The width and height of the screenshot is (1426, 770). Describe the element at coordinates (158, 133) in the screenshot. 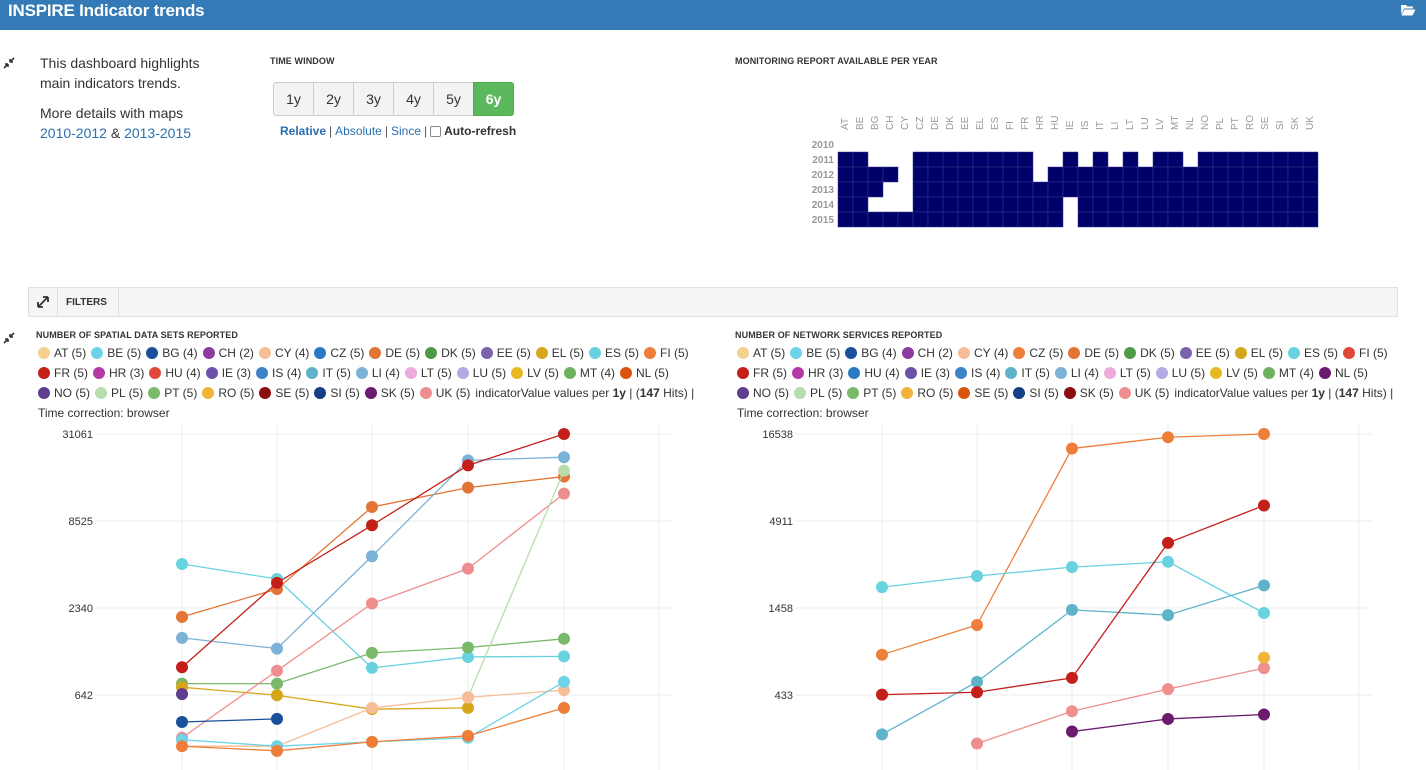

I see `link-2013-2015: 2013-2015` at that location.